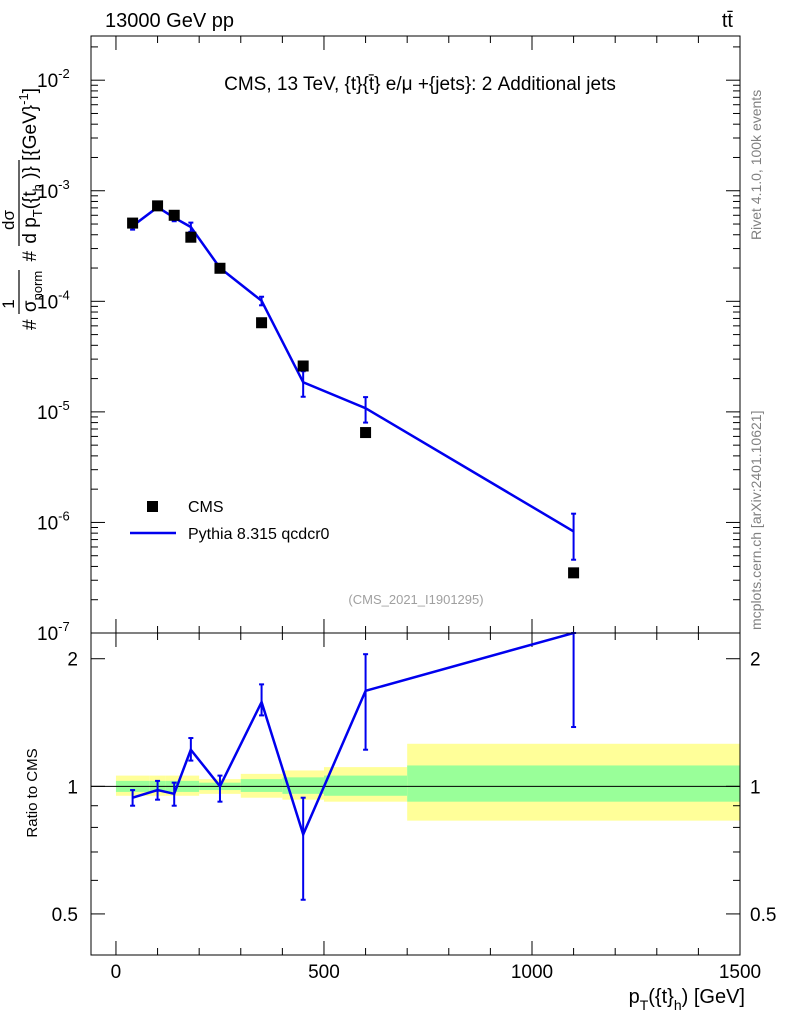  I want to click on xlabel-sub-h: h, so click(678, 1005).